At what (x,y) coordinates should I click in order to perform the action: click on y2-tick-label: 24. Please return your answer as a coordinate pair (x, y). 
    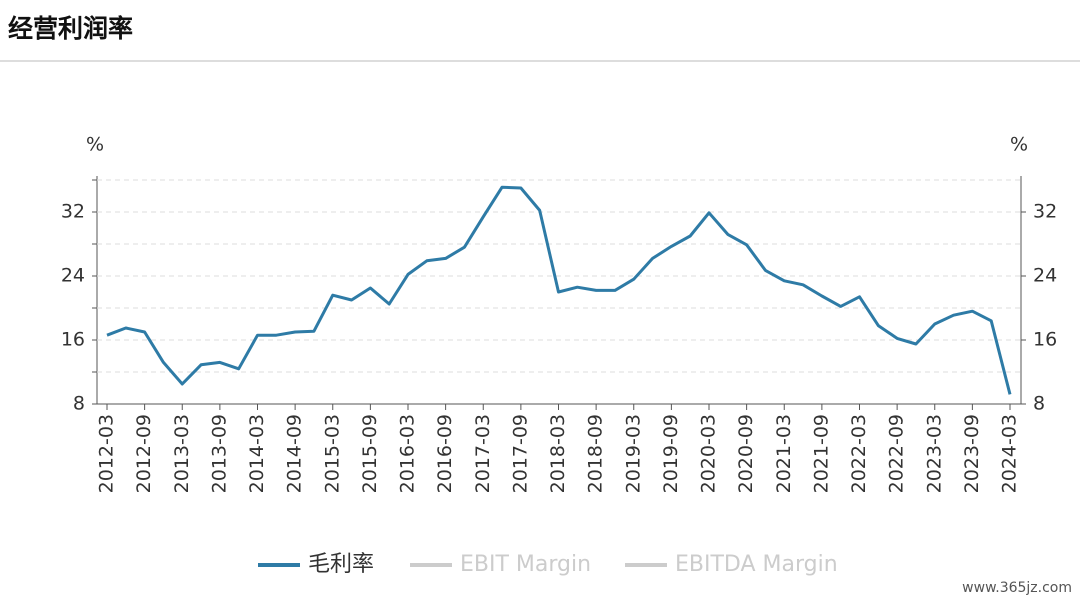
    Looking at the image, I should click on (1045, 276).